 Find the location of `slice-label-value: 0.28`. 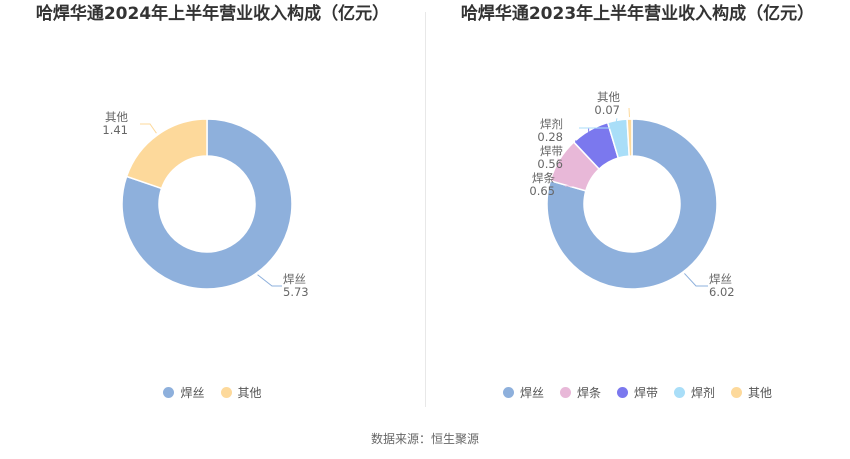

slice-label-value: 0.28 is located at coordinates (550, 137).